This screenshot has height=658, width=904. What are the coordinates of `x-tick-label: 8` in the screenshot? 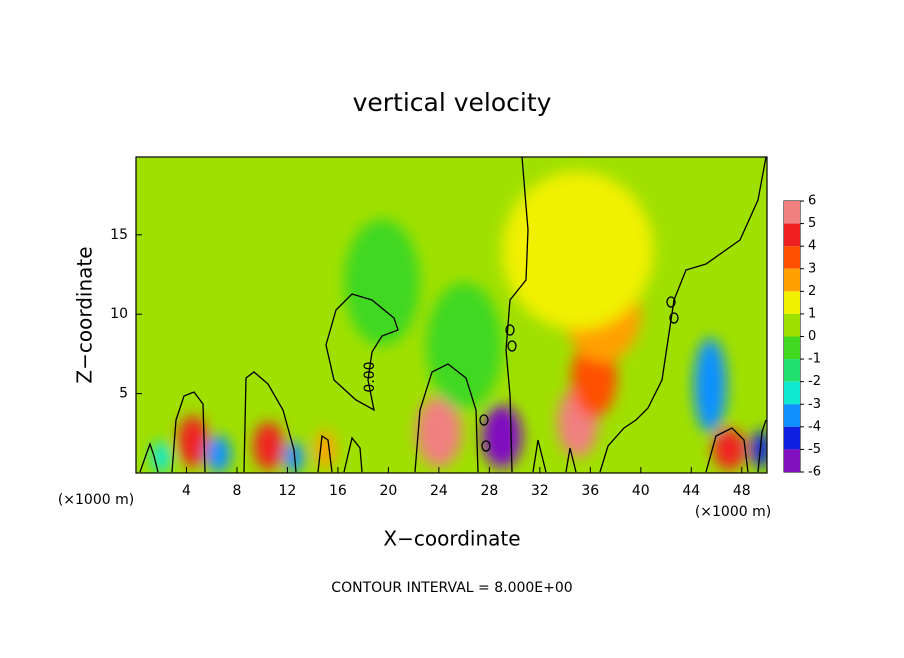 It's located at (236, 491).